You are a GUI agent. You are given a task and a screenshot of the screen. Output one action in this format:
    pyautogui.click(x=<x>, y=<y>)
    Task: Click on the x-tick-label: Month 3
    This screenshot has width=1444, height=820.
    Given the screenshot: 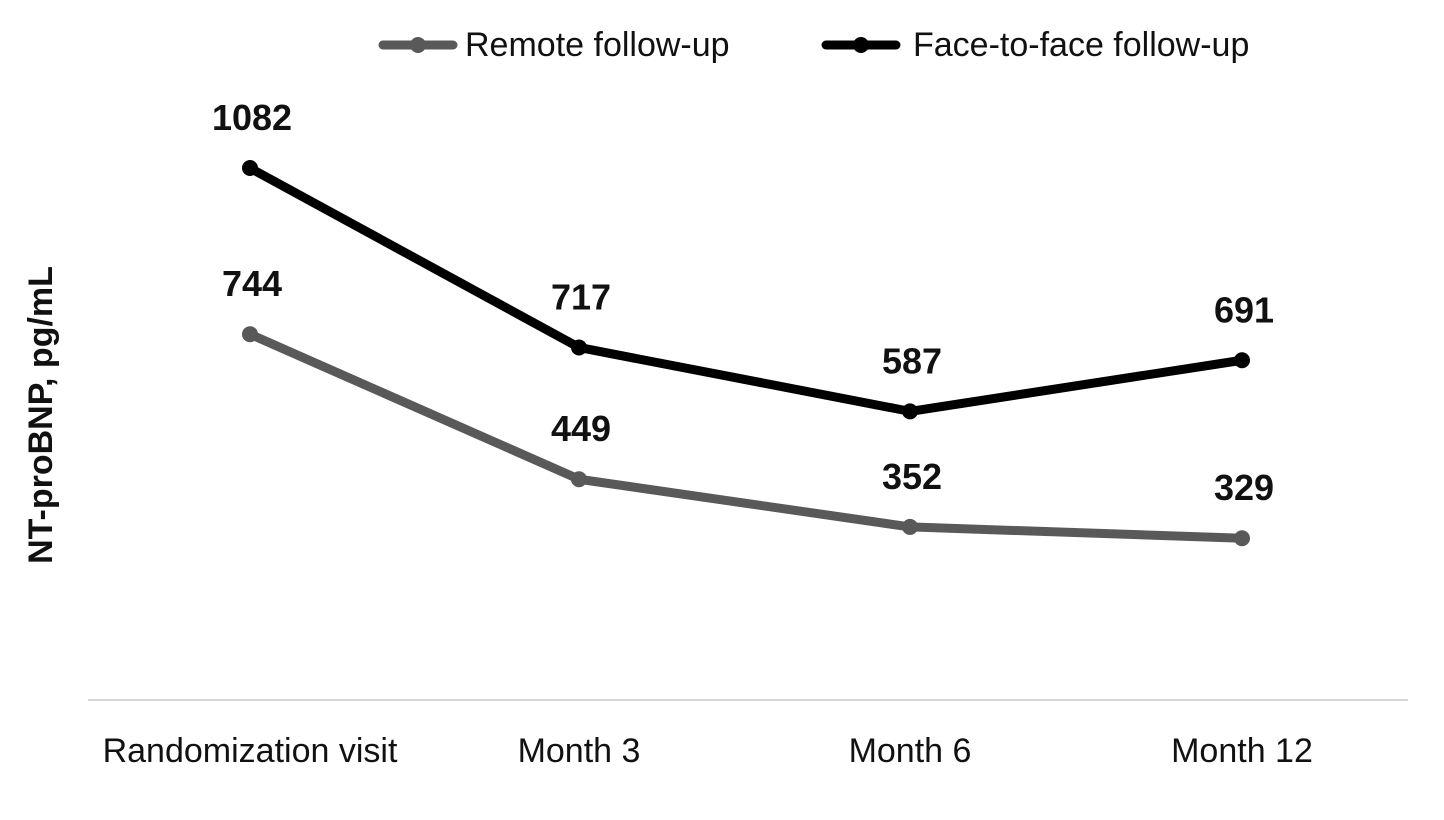 What is the action you would take?
    pyautogui.click(x=579, y=751)
    